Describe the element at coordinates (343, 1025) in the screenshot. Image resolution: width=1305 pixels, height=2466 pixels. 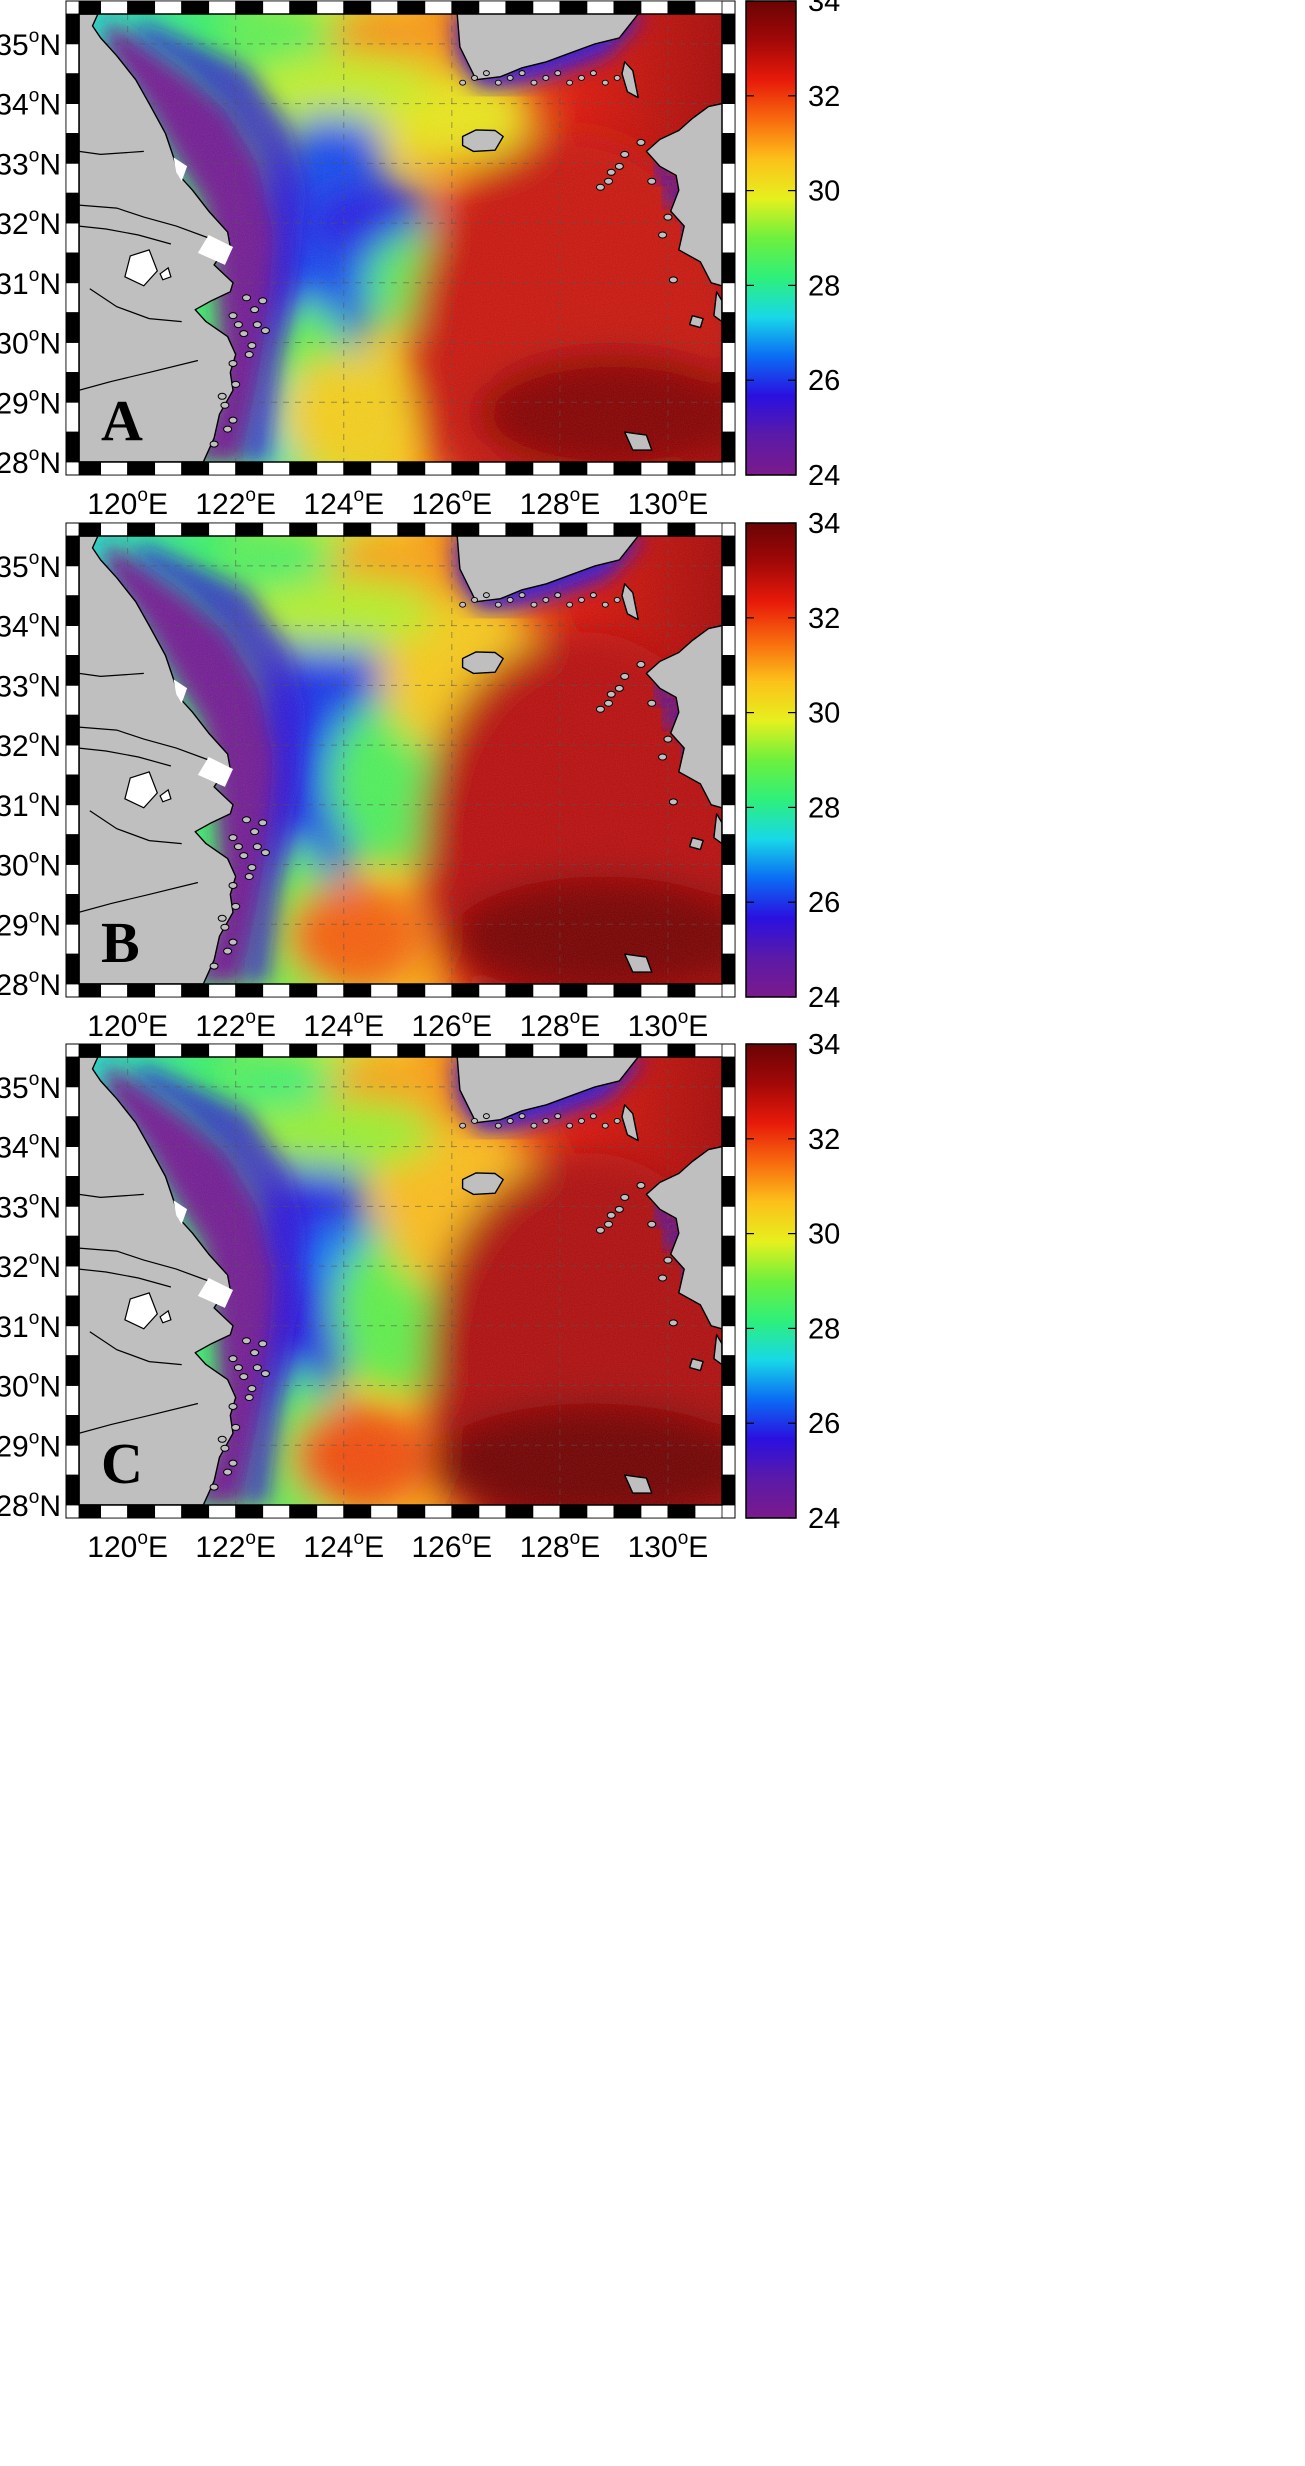
I see `lon-tick-label: 124oE` at that location.